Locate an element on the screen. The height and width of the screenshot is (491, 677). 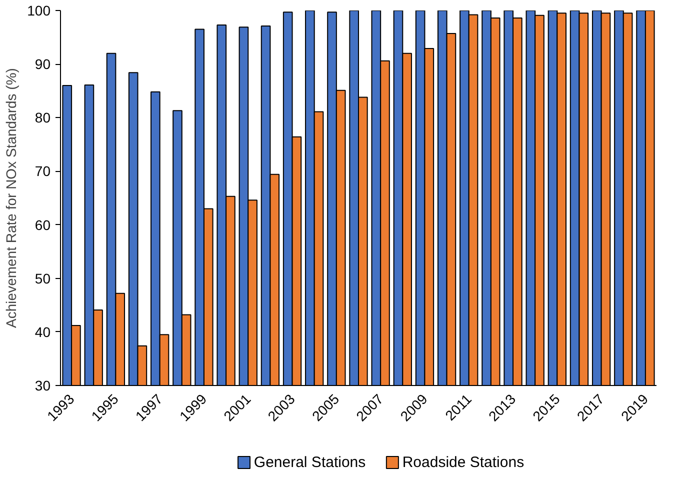
y-tick-label: 90 is located at coordinates (42, 64).